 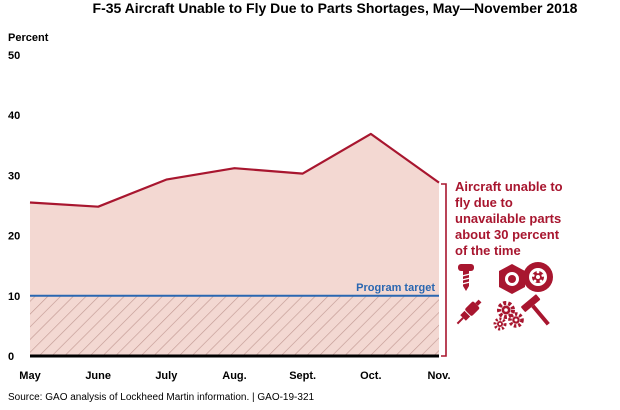 I want to click on spark-plug-icon, so click(x=469, y=312).